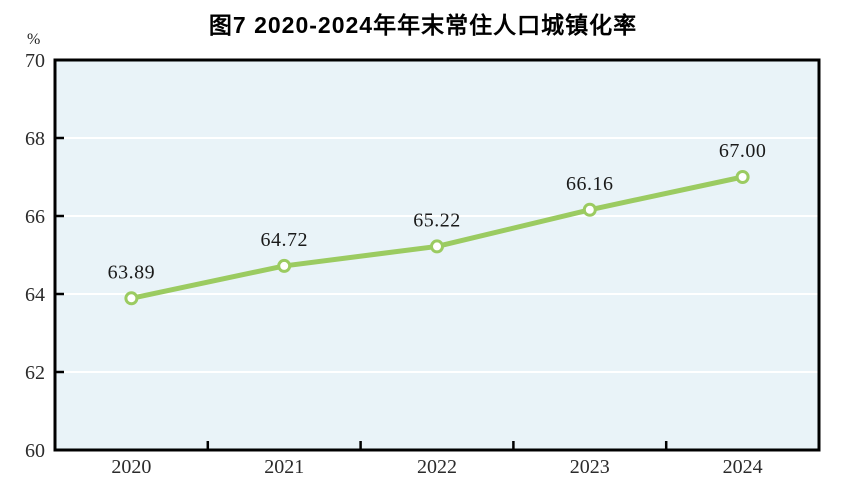 This screenshot has height=493, width=846. I want to click on x-tick-label: 2020, so click(131, 467).